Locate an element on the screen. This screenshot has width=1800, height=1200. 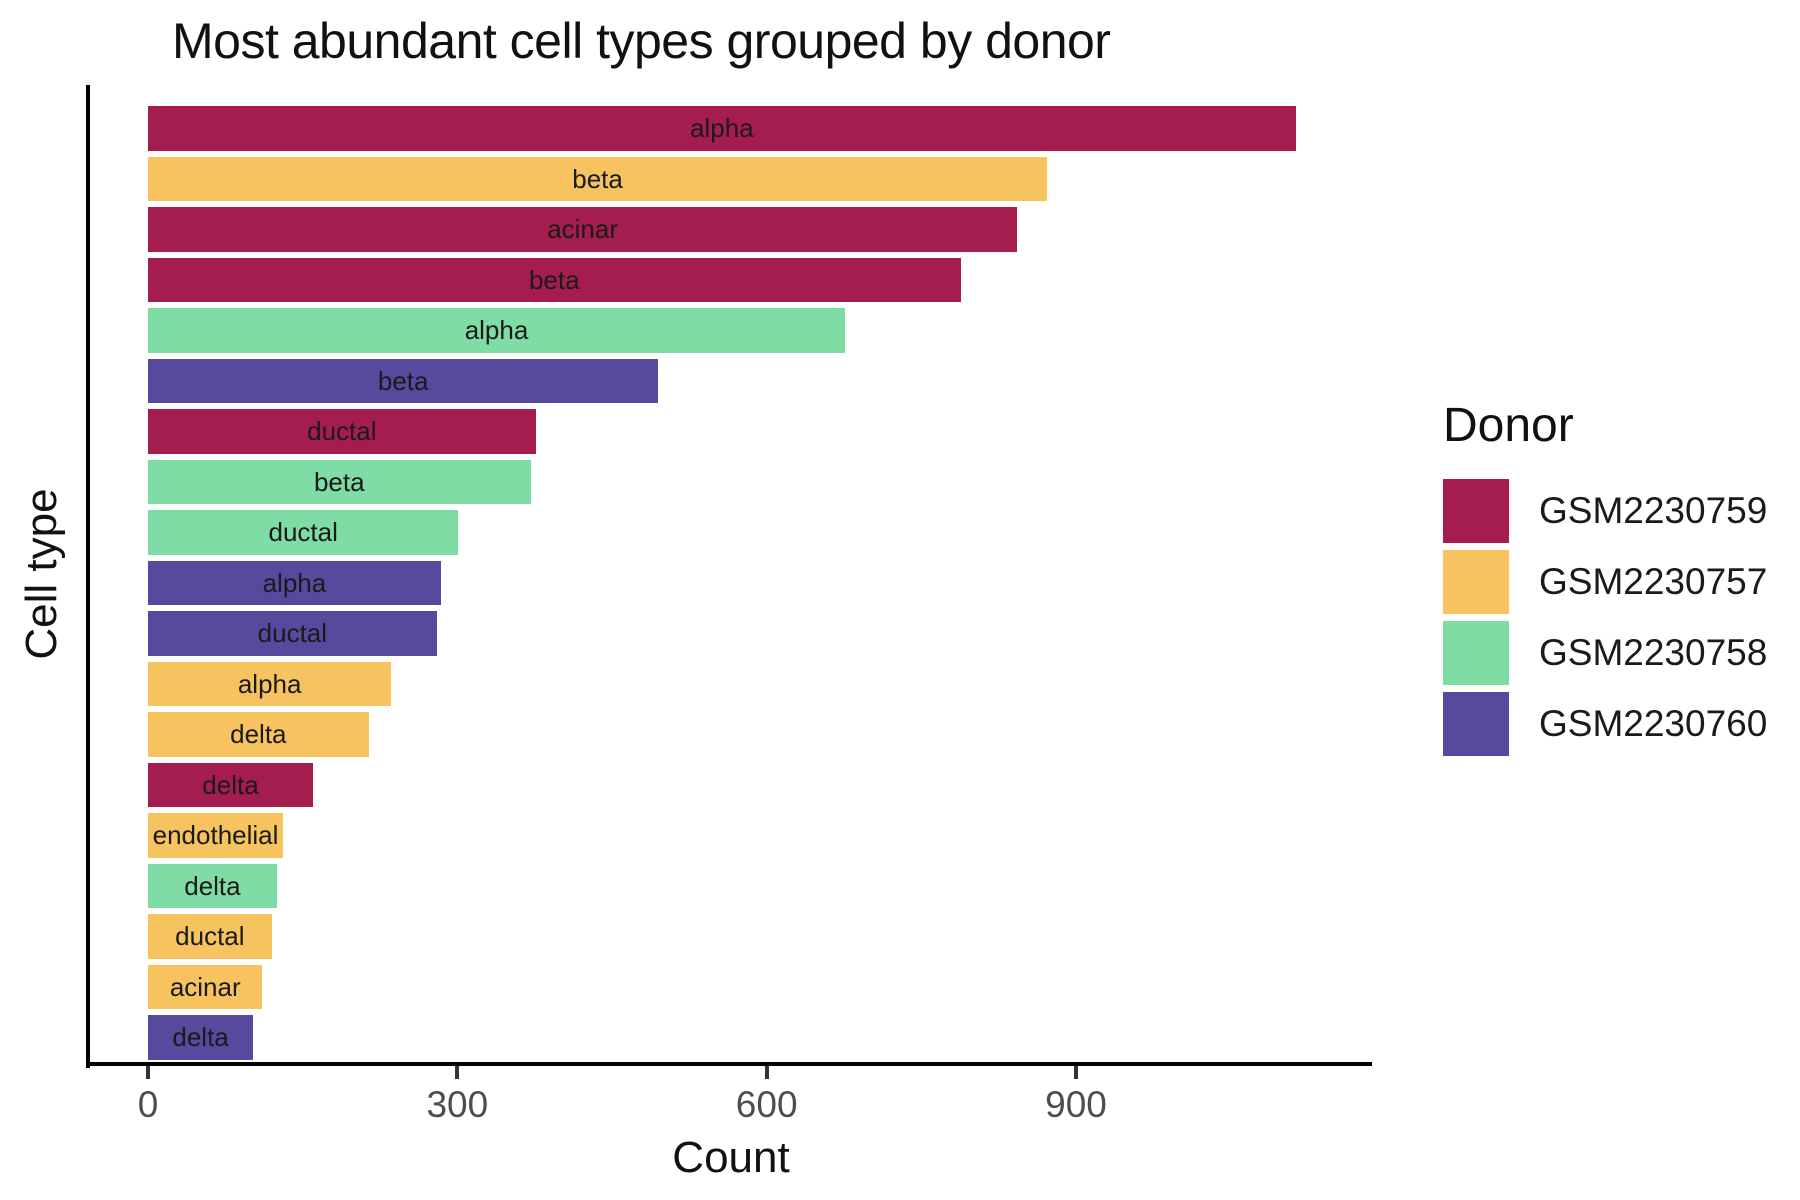
x-tick-label: 0 is located at coordinates (148, 1104).